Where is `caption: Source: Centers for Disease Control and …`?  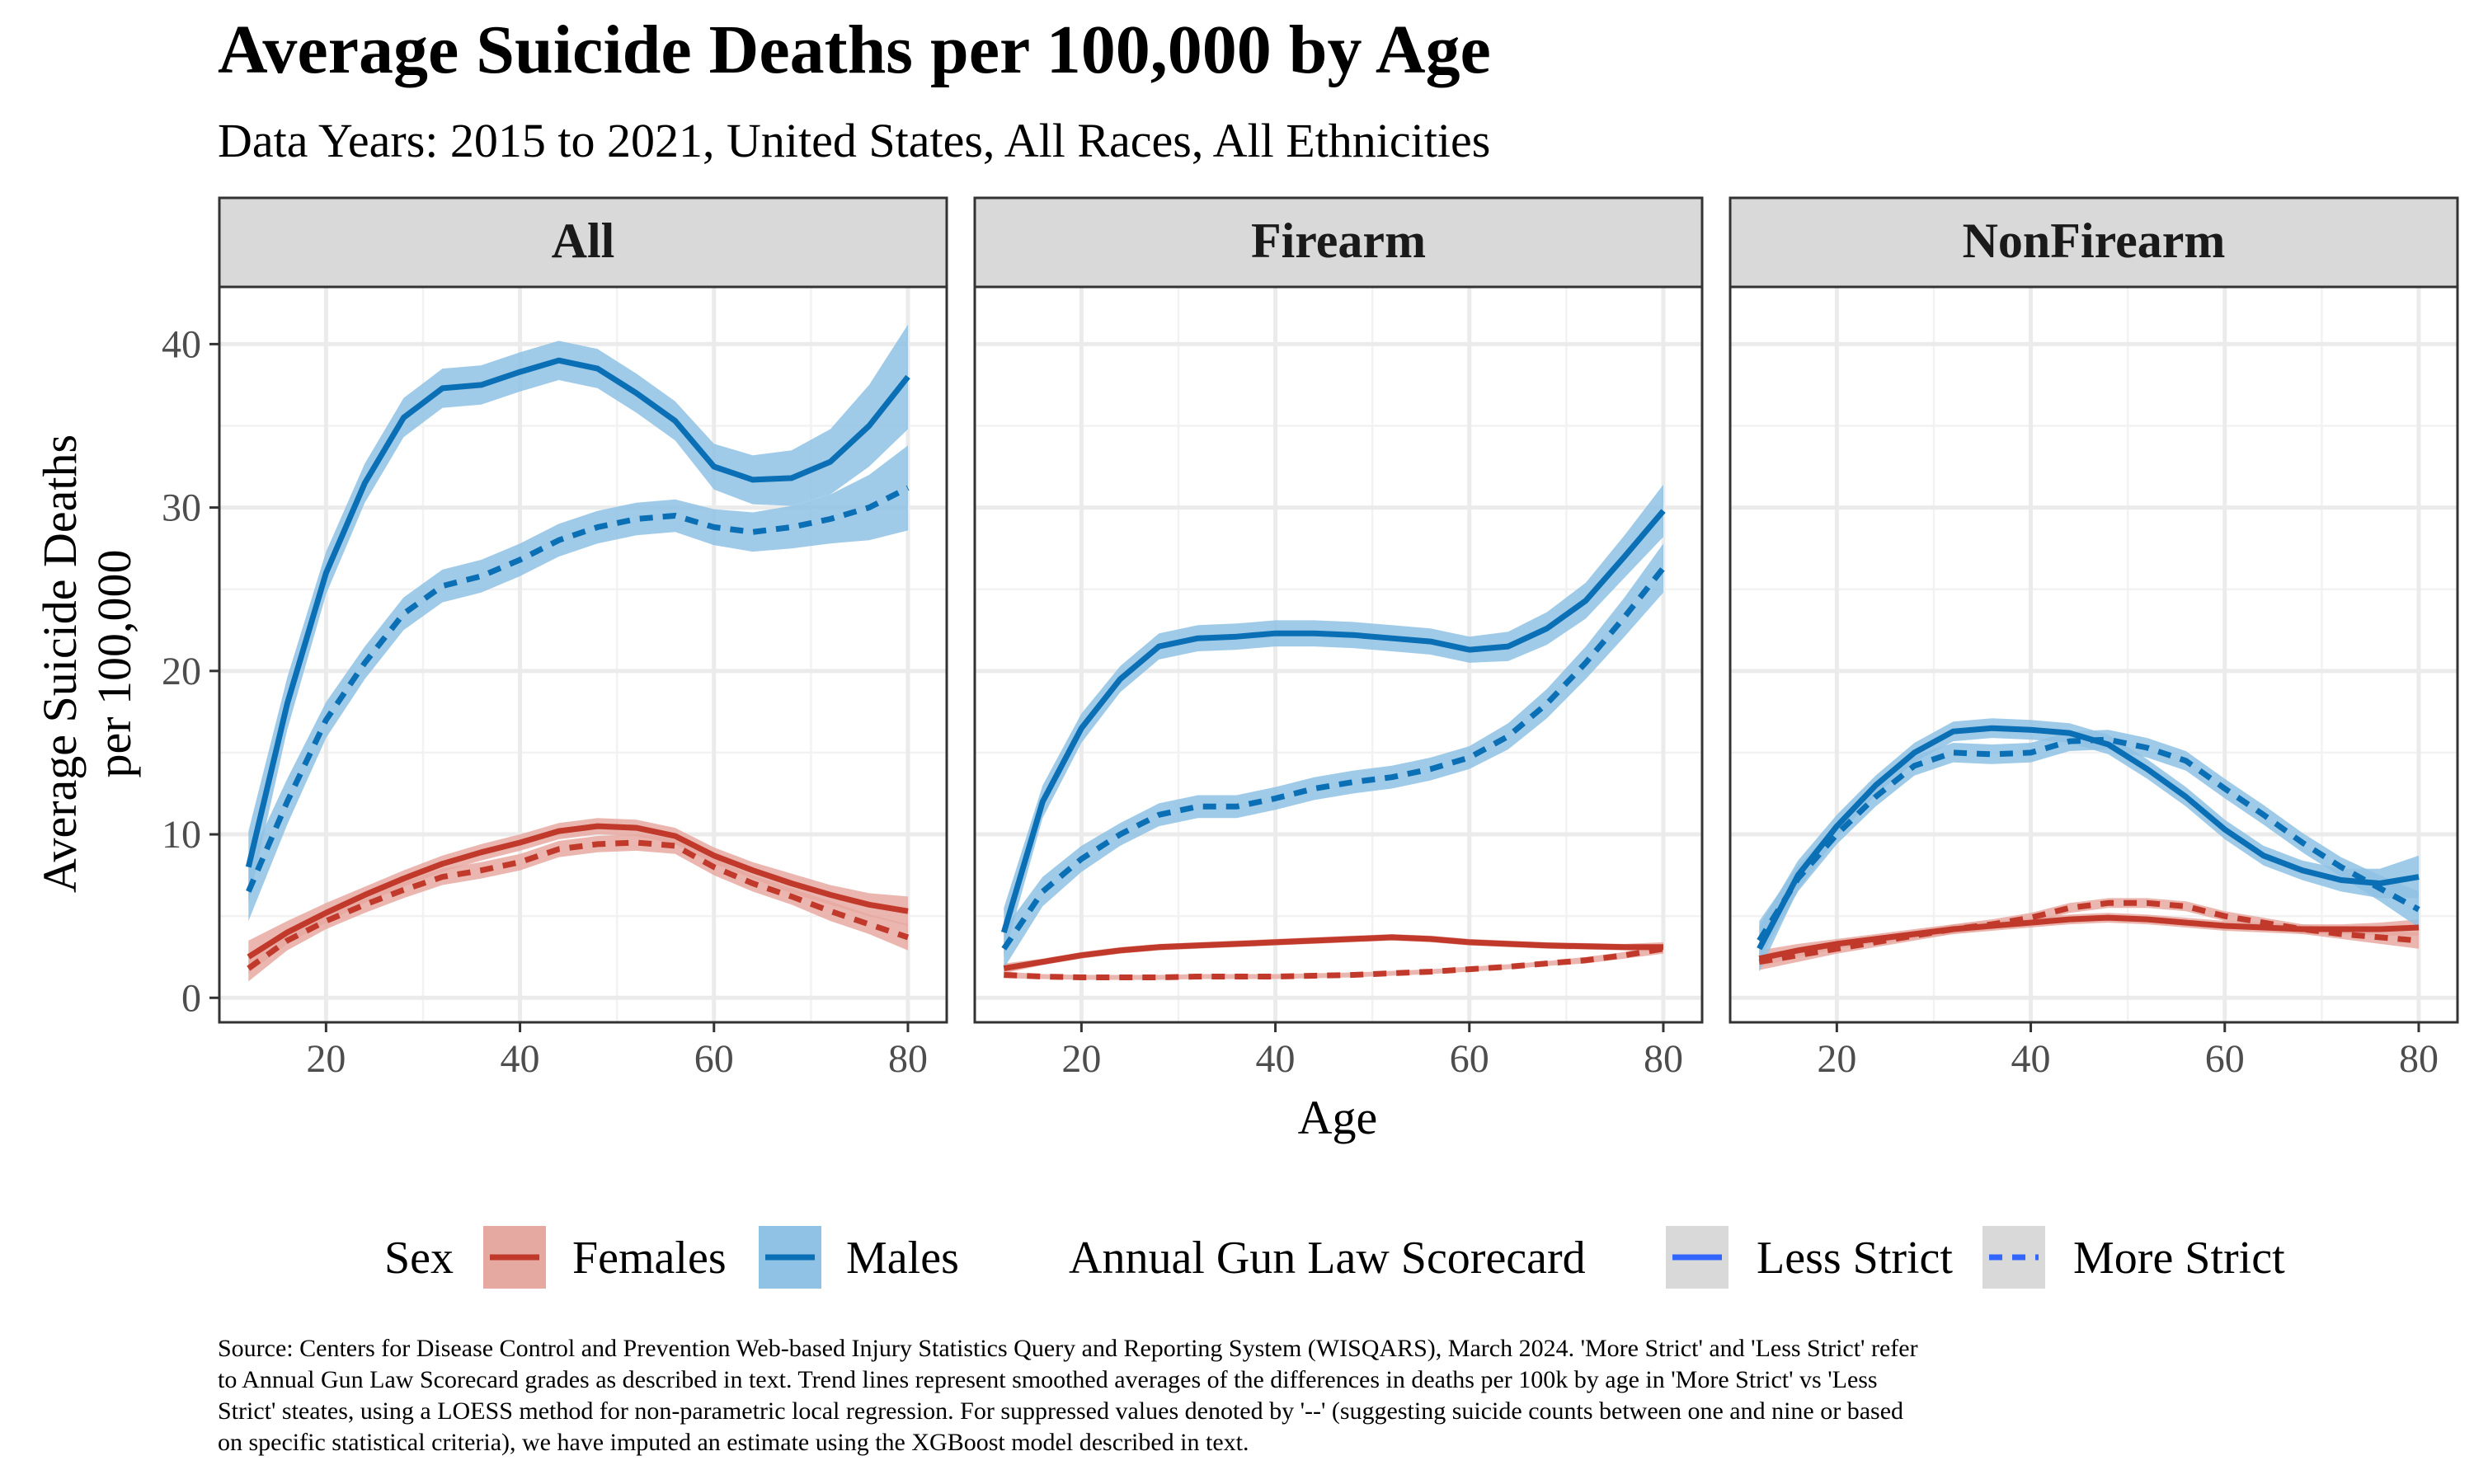 caption: Source: Centers for Disease Control and … is located at coordinates (1068, 1395).